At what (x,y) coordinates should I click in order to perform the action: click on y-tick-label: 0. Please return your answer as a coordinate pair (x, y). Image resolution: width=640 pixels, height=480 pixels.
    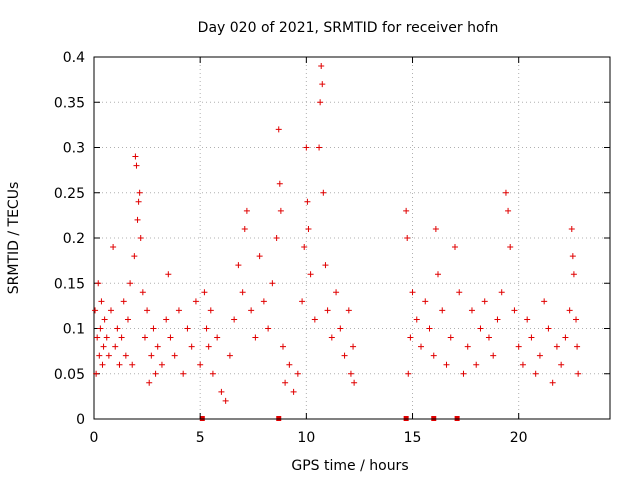
    Looking at the image, I should click on (80, 420).